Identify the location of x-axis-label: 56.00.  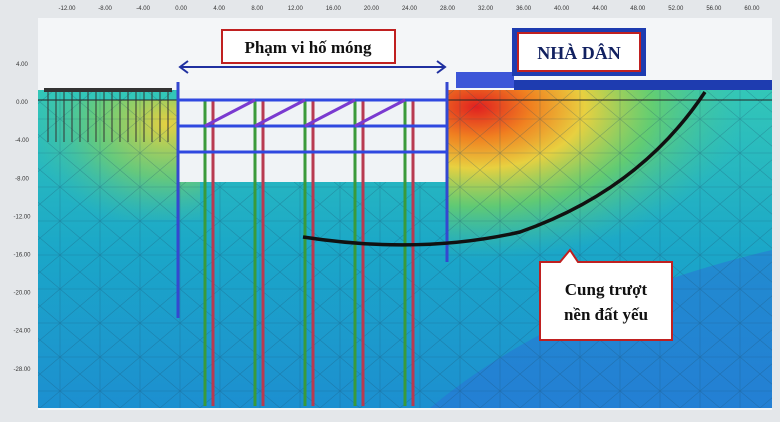
(714, 9).